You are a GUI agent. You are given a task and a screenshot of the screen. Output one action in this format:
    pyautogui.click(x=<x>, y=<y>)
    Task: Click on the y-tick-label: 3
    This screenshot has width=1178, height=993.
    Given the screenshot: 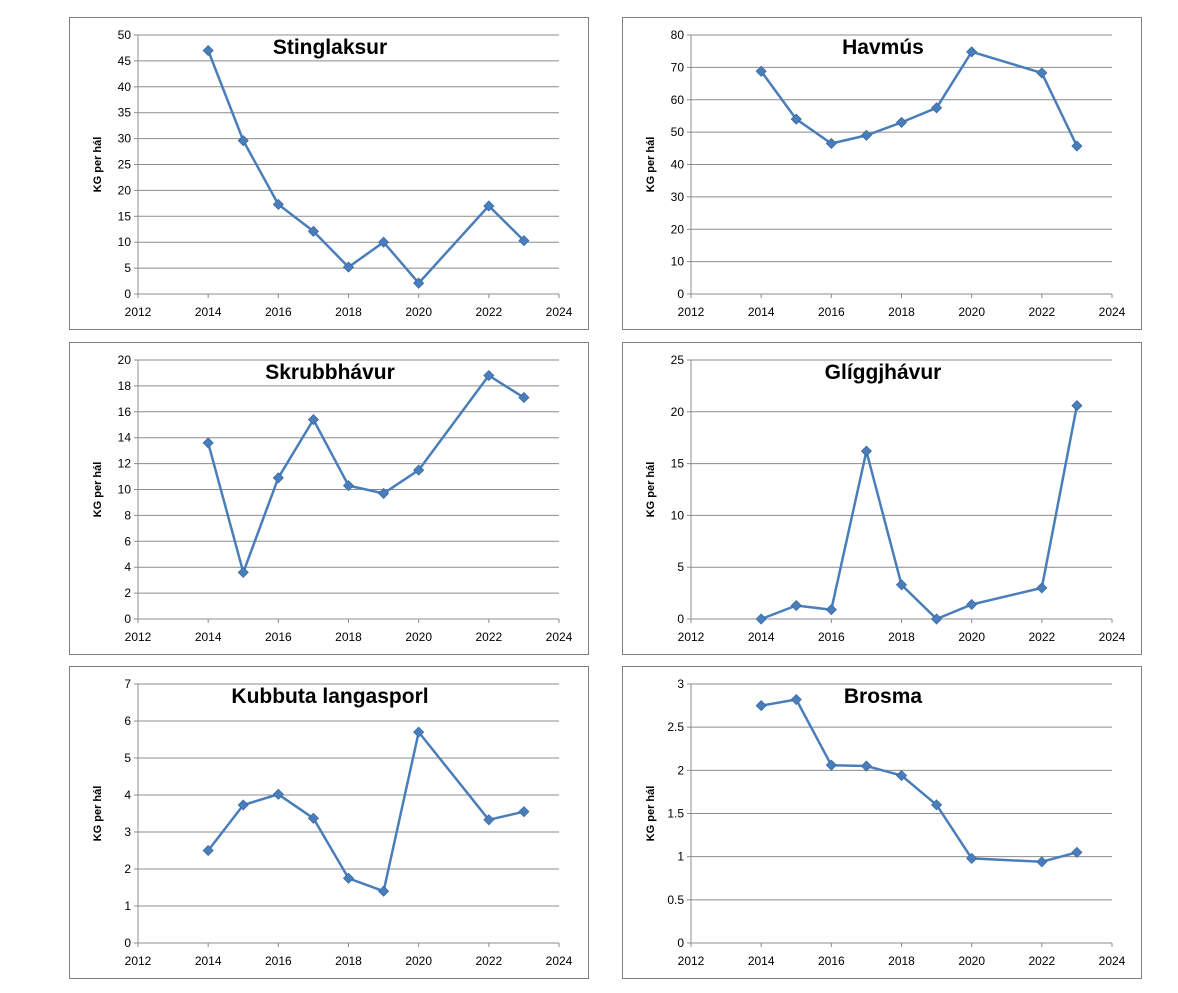 What is the action you would take?
    pyautogui.click(x=680, y=684)
    